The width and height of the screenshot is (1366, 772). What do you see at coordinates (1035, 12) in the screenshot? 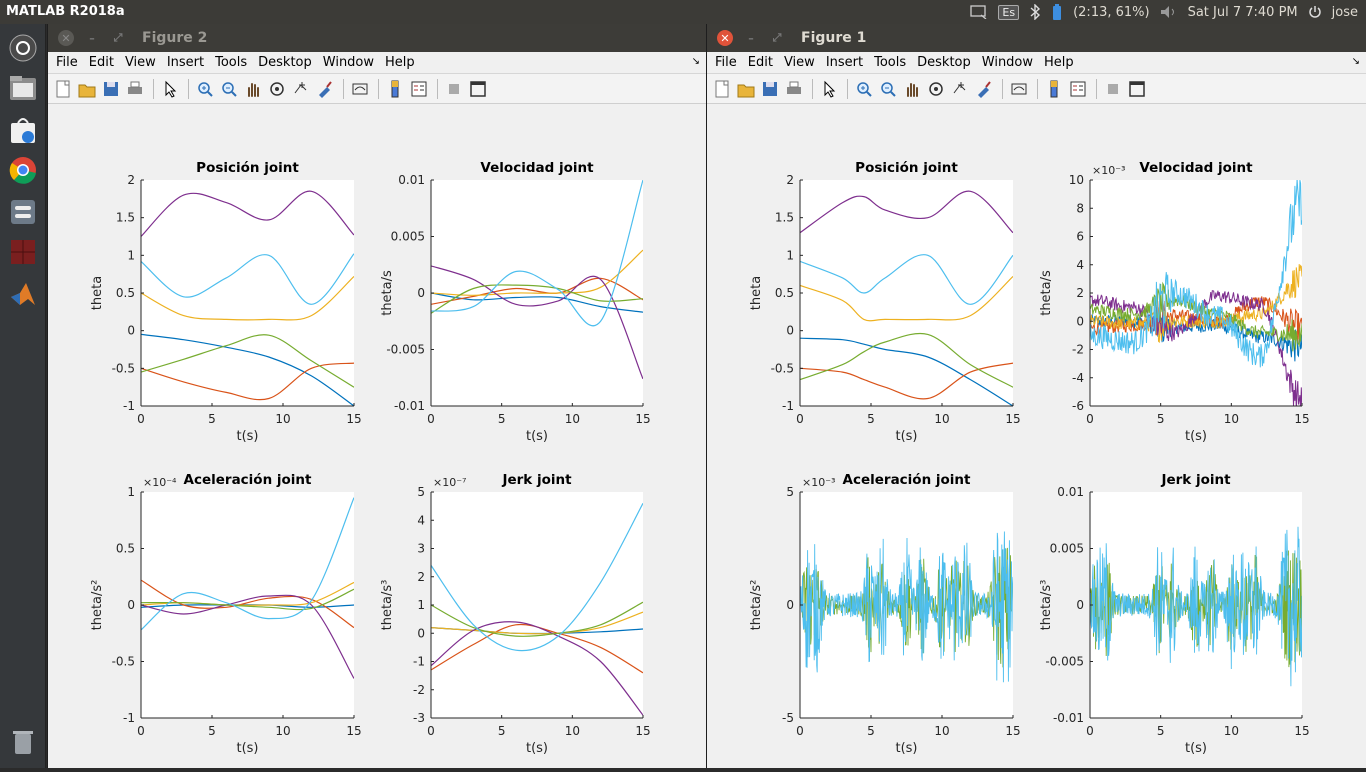
I see `bluetooth-icon` at bounding box center [1035, 12].